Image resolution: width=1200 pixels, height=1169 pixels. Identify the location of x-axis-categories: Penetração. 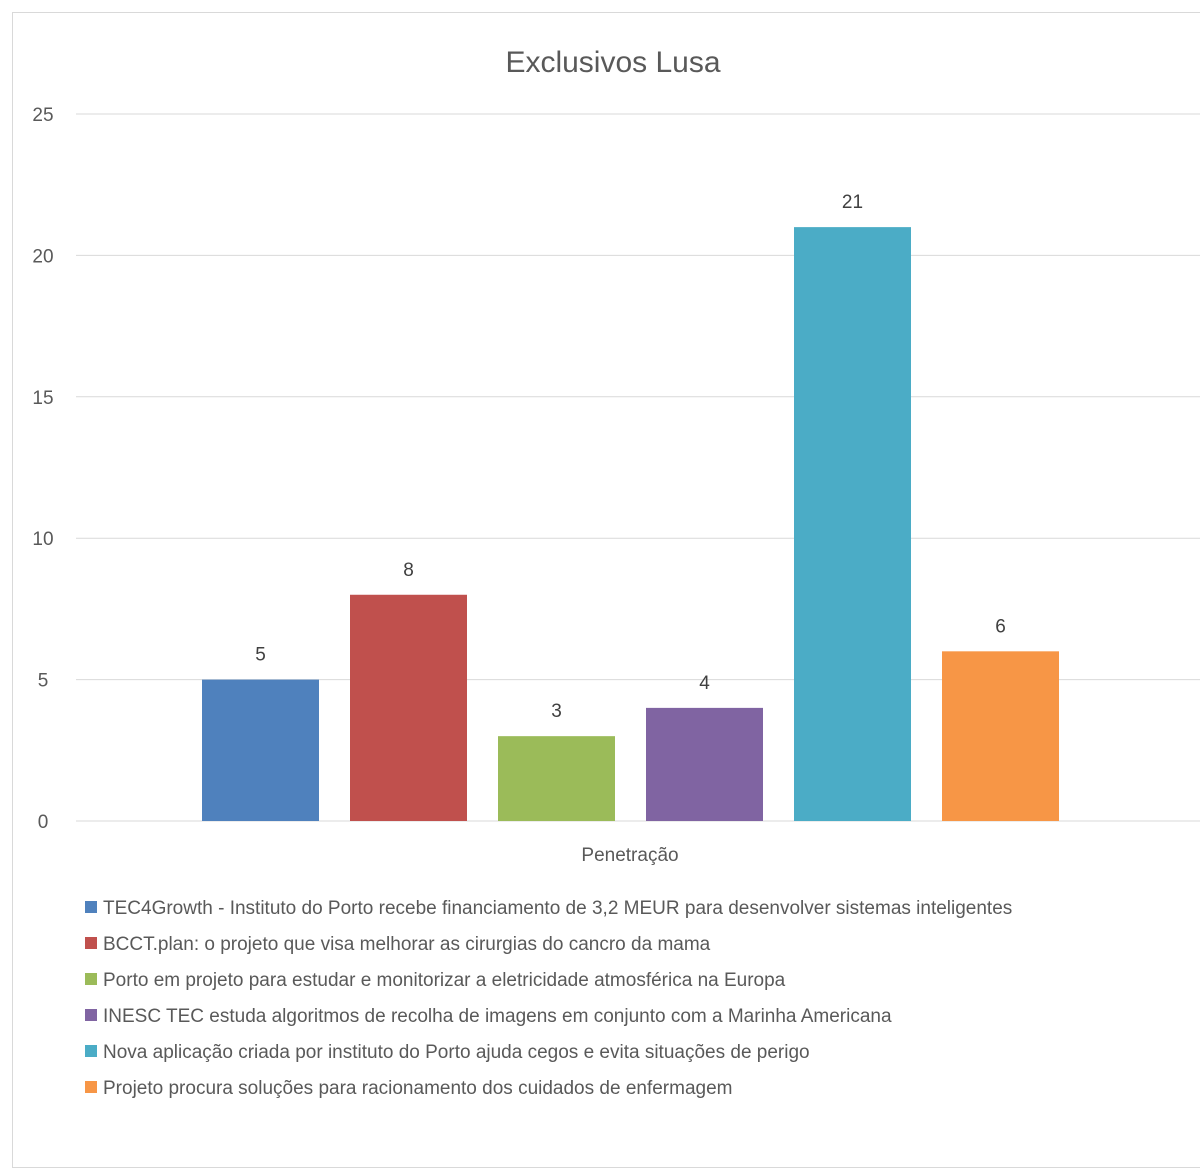
(629, 855).